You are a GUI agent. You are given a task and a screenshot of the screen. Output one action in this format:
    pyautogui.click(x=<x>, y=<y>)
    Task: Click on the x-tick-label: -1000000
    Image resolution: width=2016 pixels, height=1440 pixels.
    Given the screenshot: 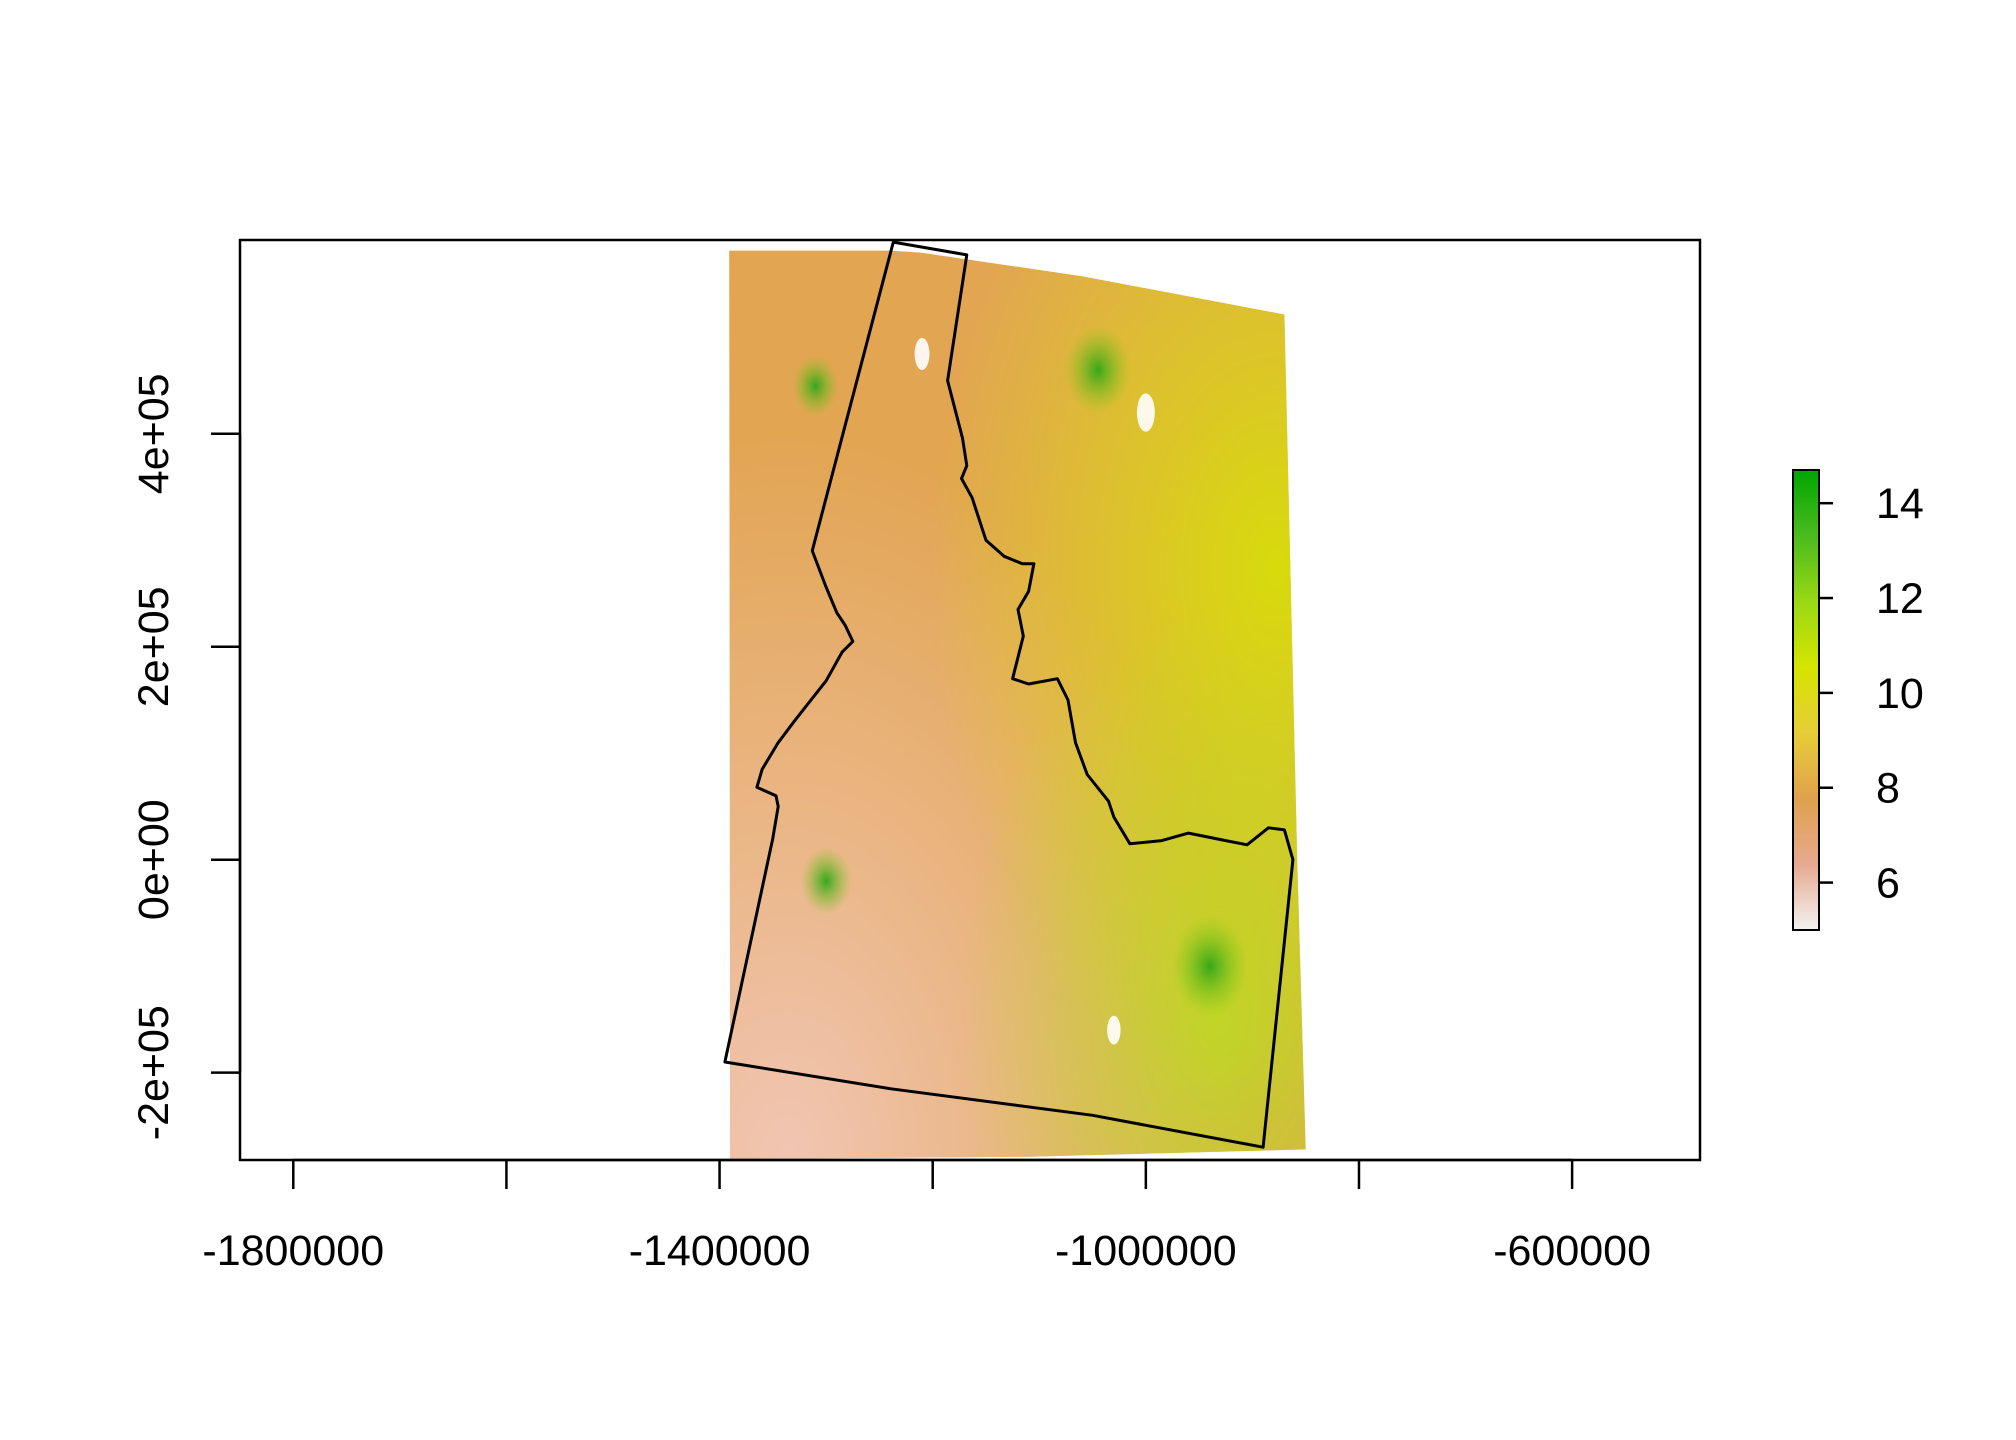 What is the action you would take?
    pyautogui.click(x=1146, y=1251)
    